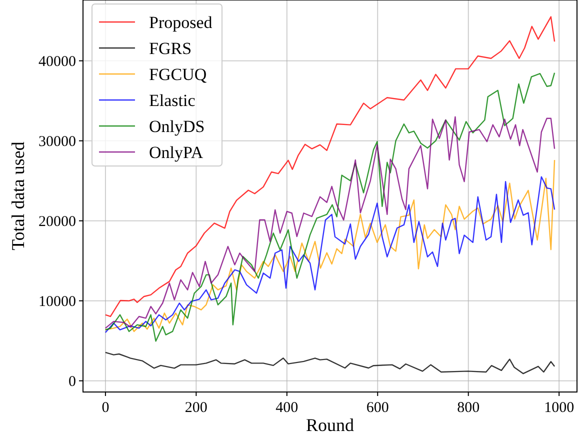 Image resolution: width=584 pixels, height=437 pixels. What do you see at coordinates (287, 408) in the screenshot?
I see `x-tick-label: 400` at bounding box center [287, 408].